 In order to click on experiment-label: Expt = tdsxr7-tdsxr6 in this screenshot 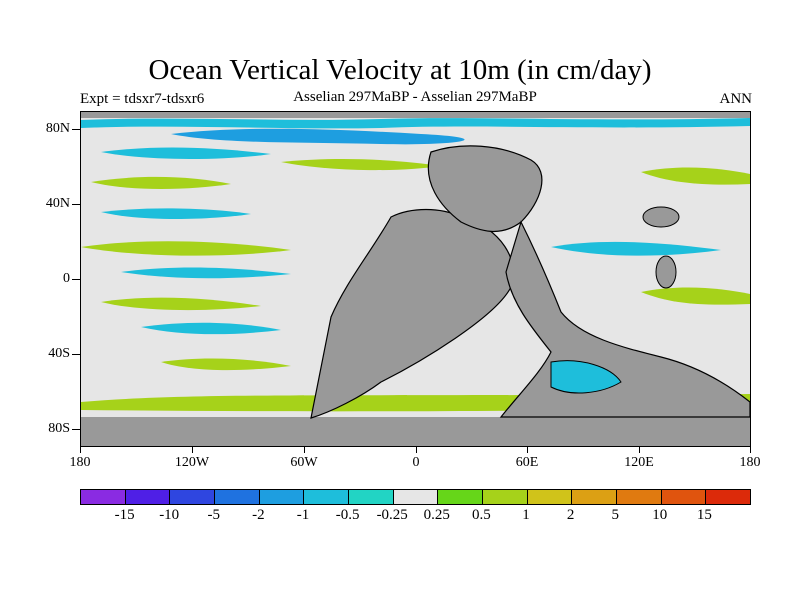, I will do `click(142, 99)`.